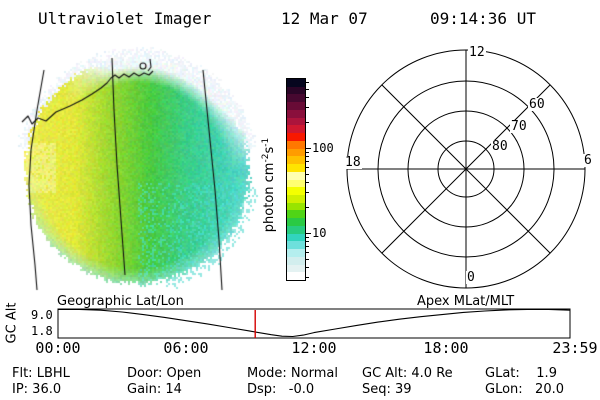  Describe the element at coordinates (269, 185) in the screenshot. I see `colorbar-unit-label: photon cm-2s-1` at that location.